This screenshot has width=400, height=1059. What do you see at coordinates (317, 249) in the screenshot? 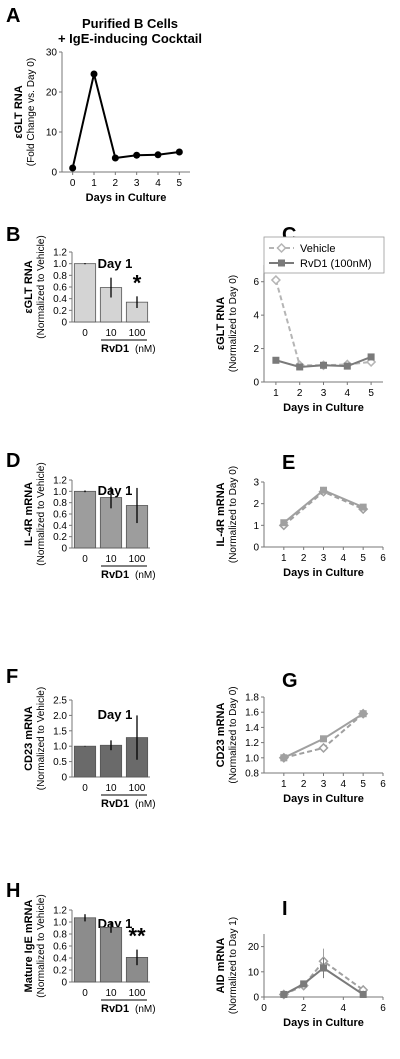
I see `legend-label: Vehicle` at bounding box center [317, 249].